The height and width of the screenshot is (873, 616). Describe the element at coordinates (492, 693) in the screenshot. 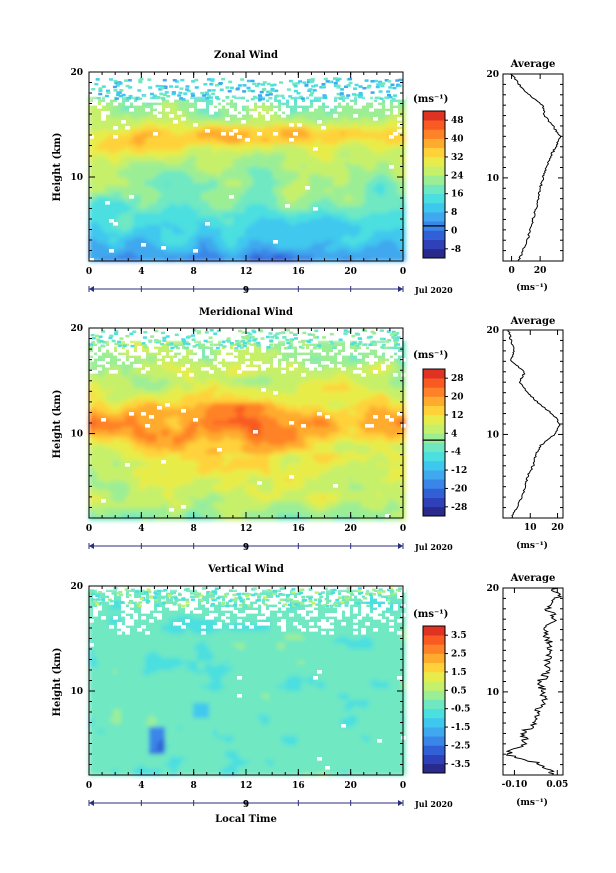

I see `vertical-wind-average-y-tick-label: 10` at that location.